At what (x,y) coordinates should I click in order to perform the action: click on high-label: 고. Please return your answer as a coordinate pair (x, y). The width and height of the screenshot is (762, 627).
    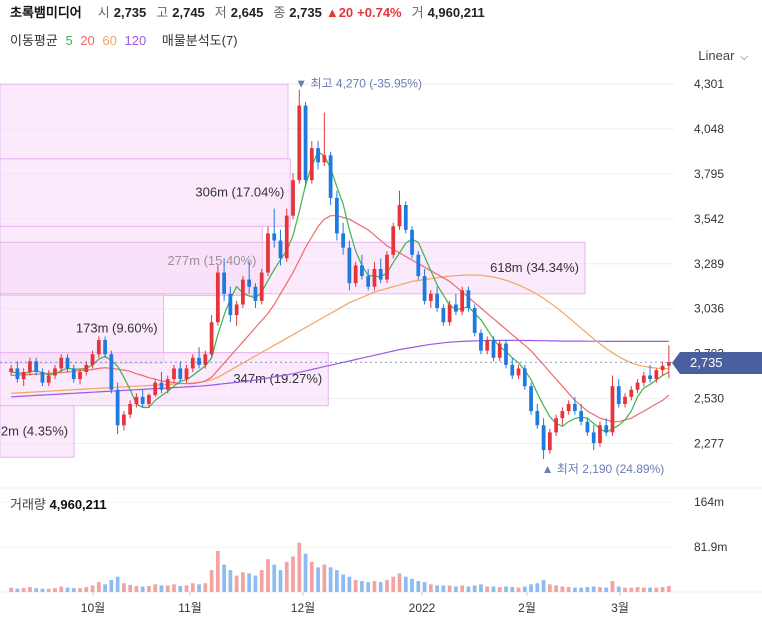
    Looking at the image, I should click on (162, 12).